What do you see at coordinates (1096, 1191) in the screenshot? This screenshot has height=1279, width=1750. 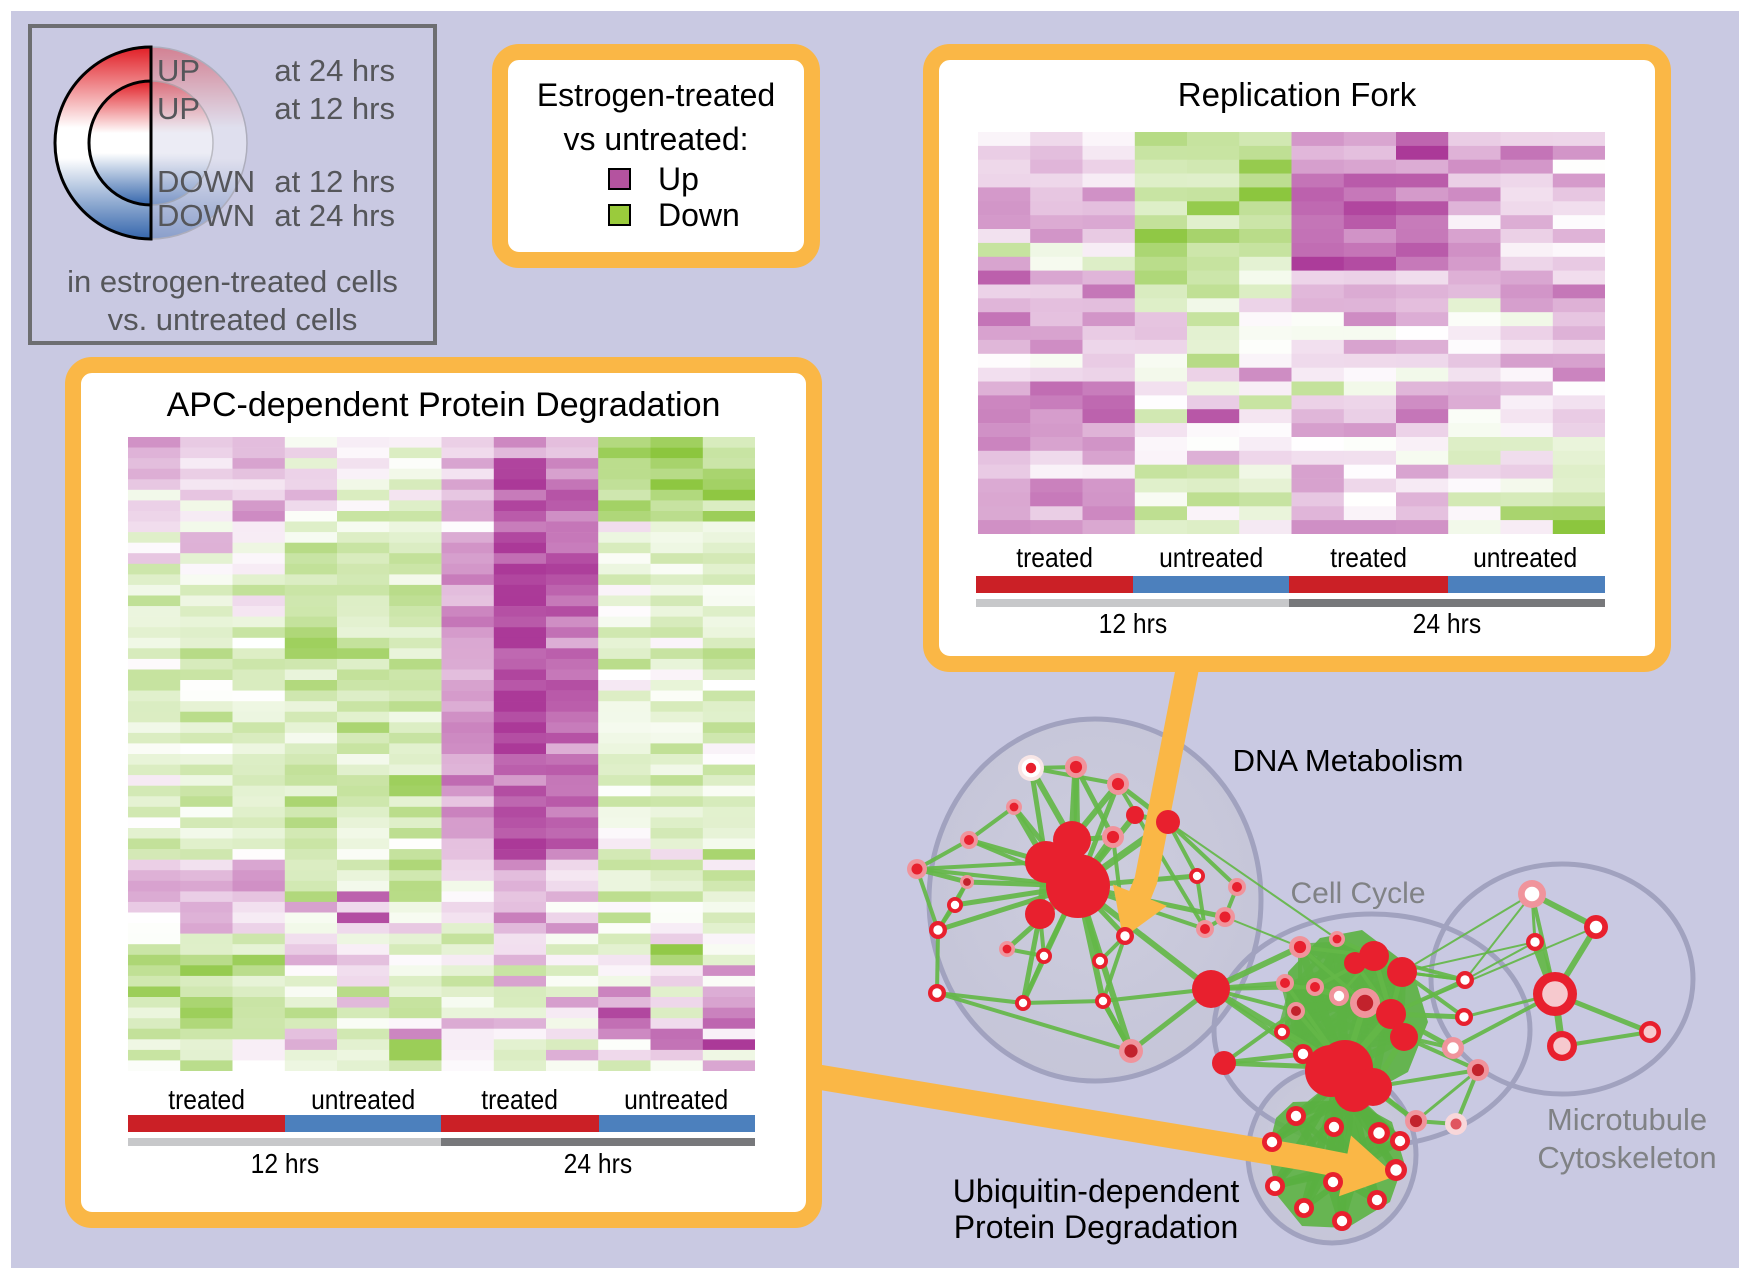 I see `svg-text: Ubiquitin-dependent` at bounding box center [1096, 1191].